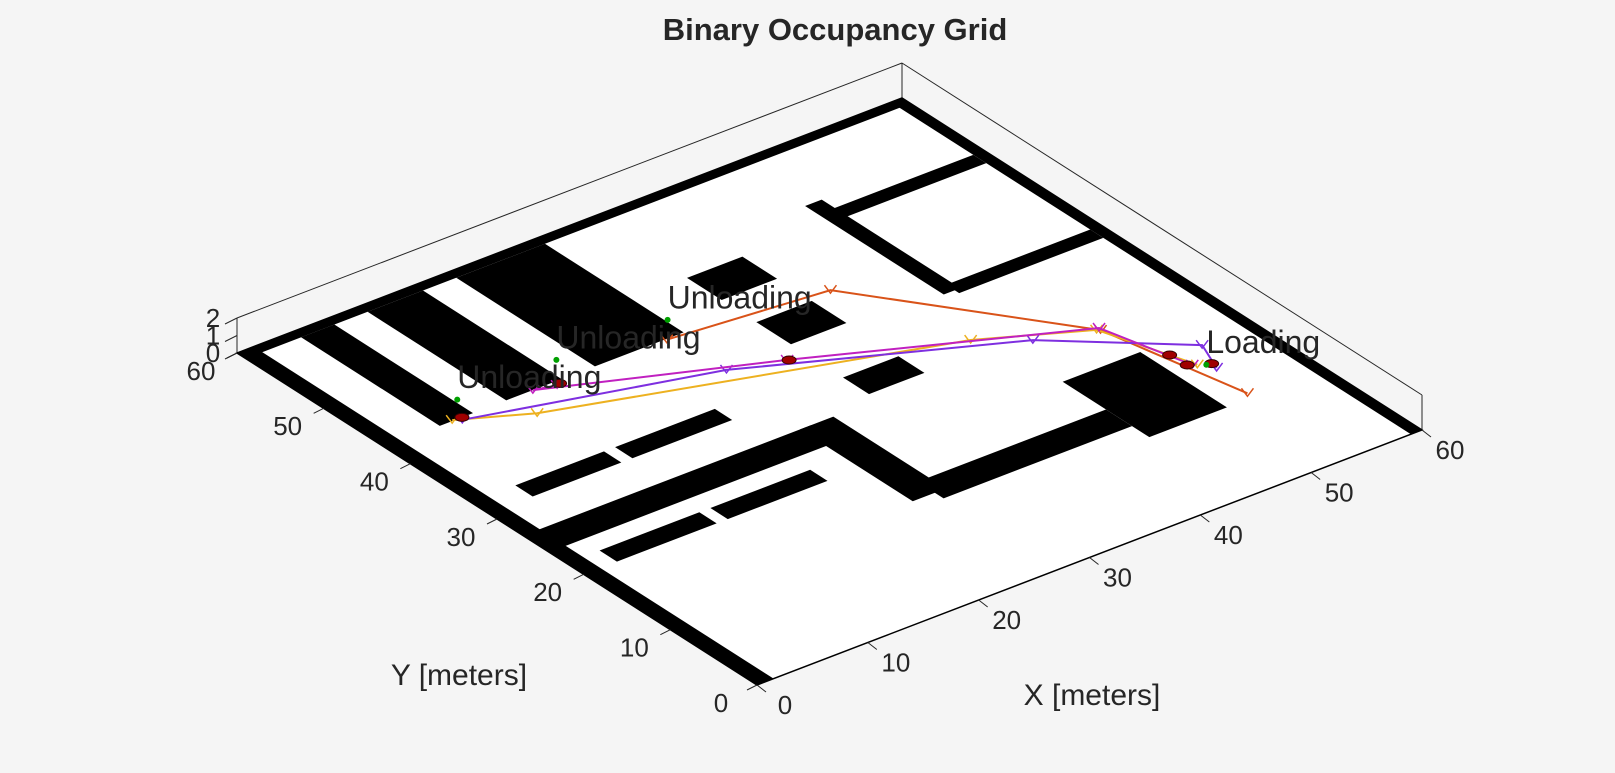 Image resolution: width=1615 pixels, height=773 pixels. I want to click on x-tick-label: 10, so click(895, 662).